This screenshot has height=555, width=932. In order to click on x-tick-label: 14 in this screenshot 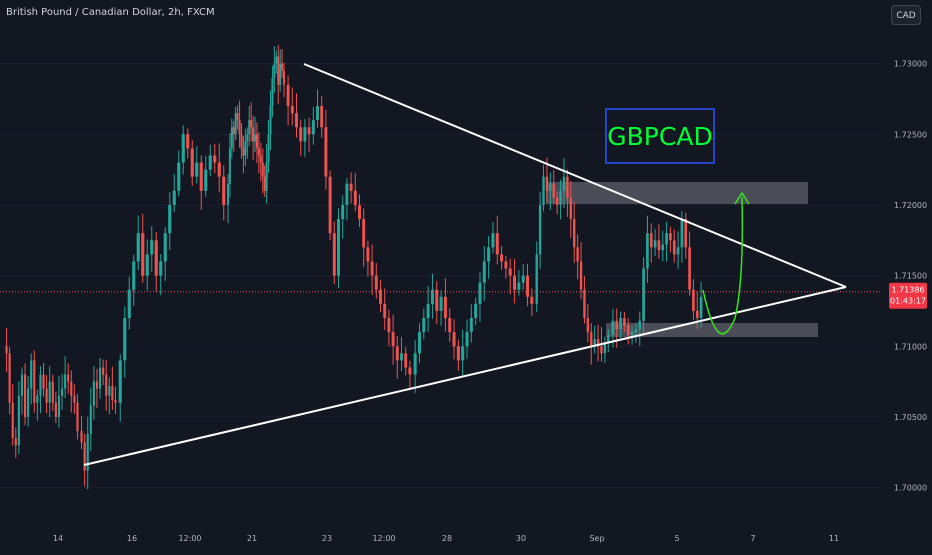, I will do `click(58, 538)`.